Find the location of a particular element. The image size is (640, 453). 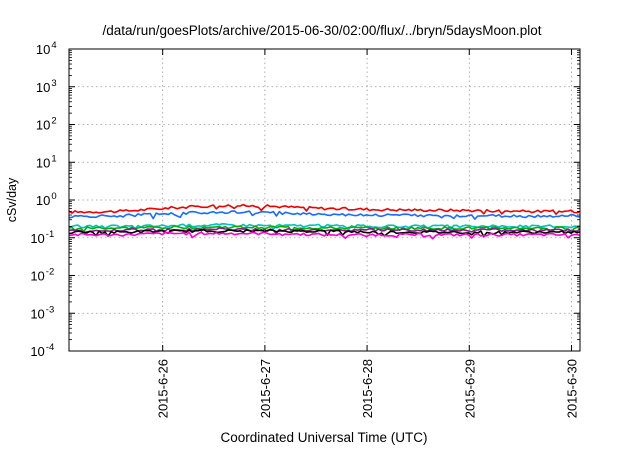

y-tick-label-exponent: 3 is located at coordinates (53, 83).